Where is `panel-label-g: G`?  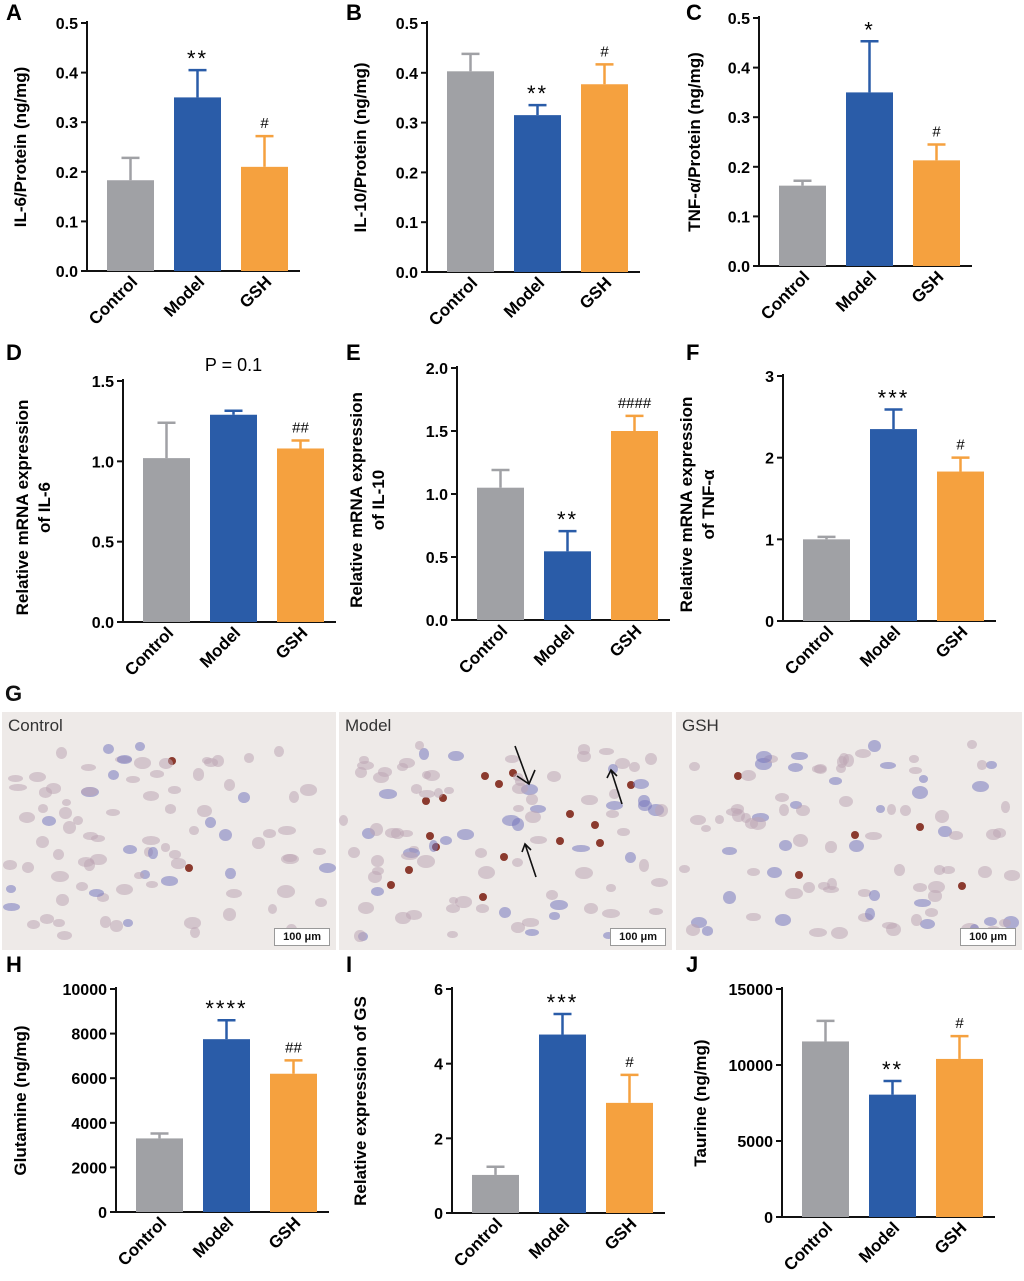 panel-label-g: G is located at coordinates (14, 693).